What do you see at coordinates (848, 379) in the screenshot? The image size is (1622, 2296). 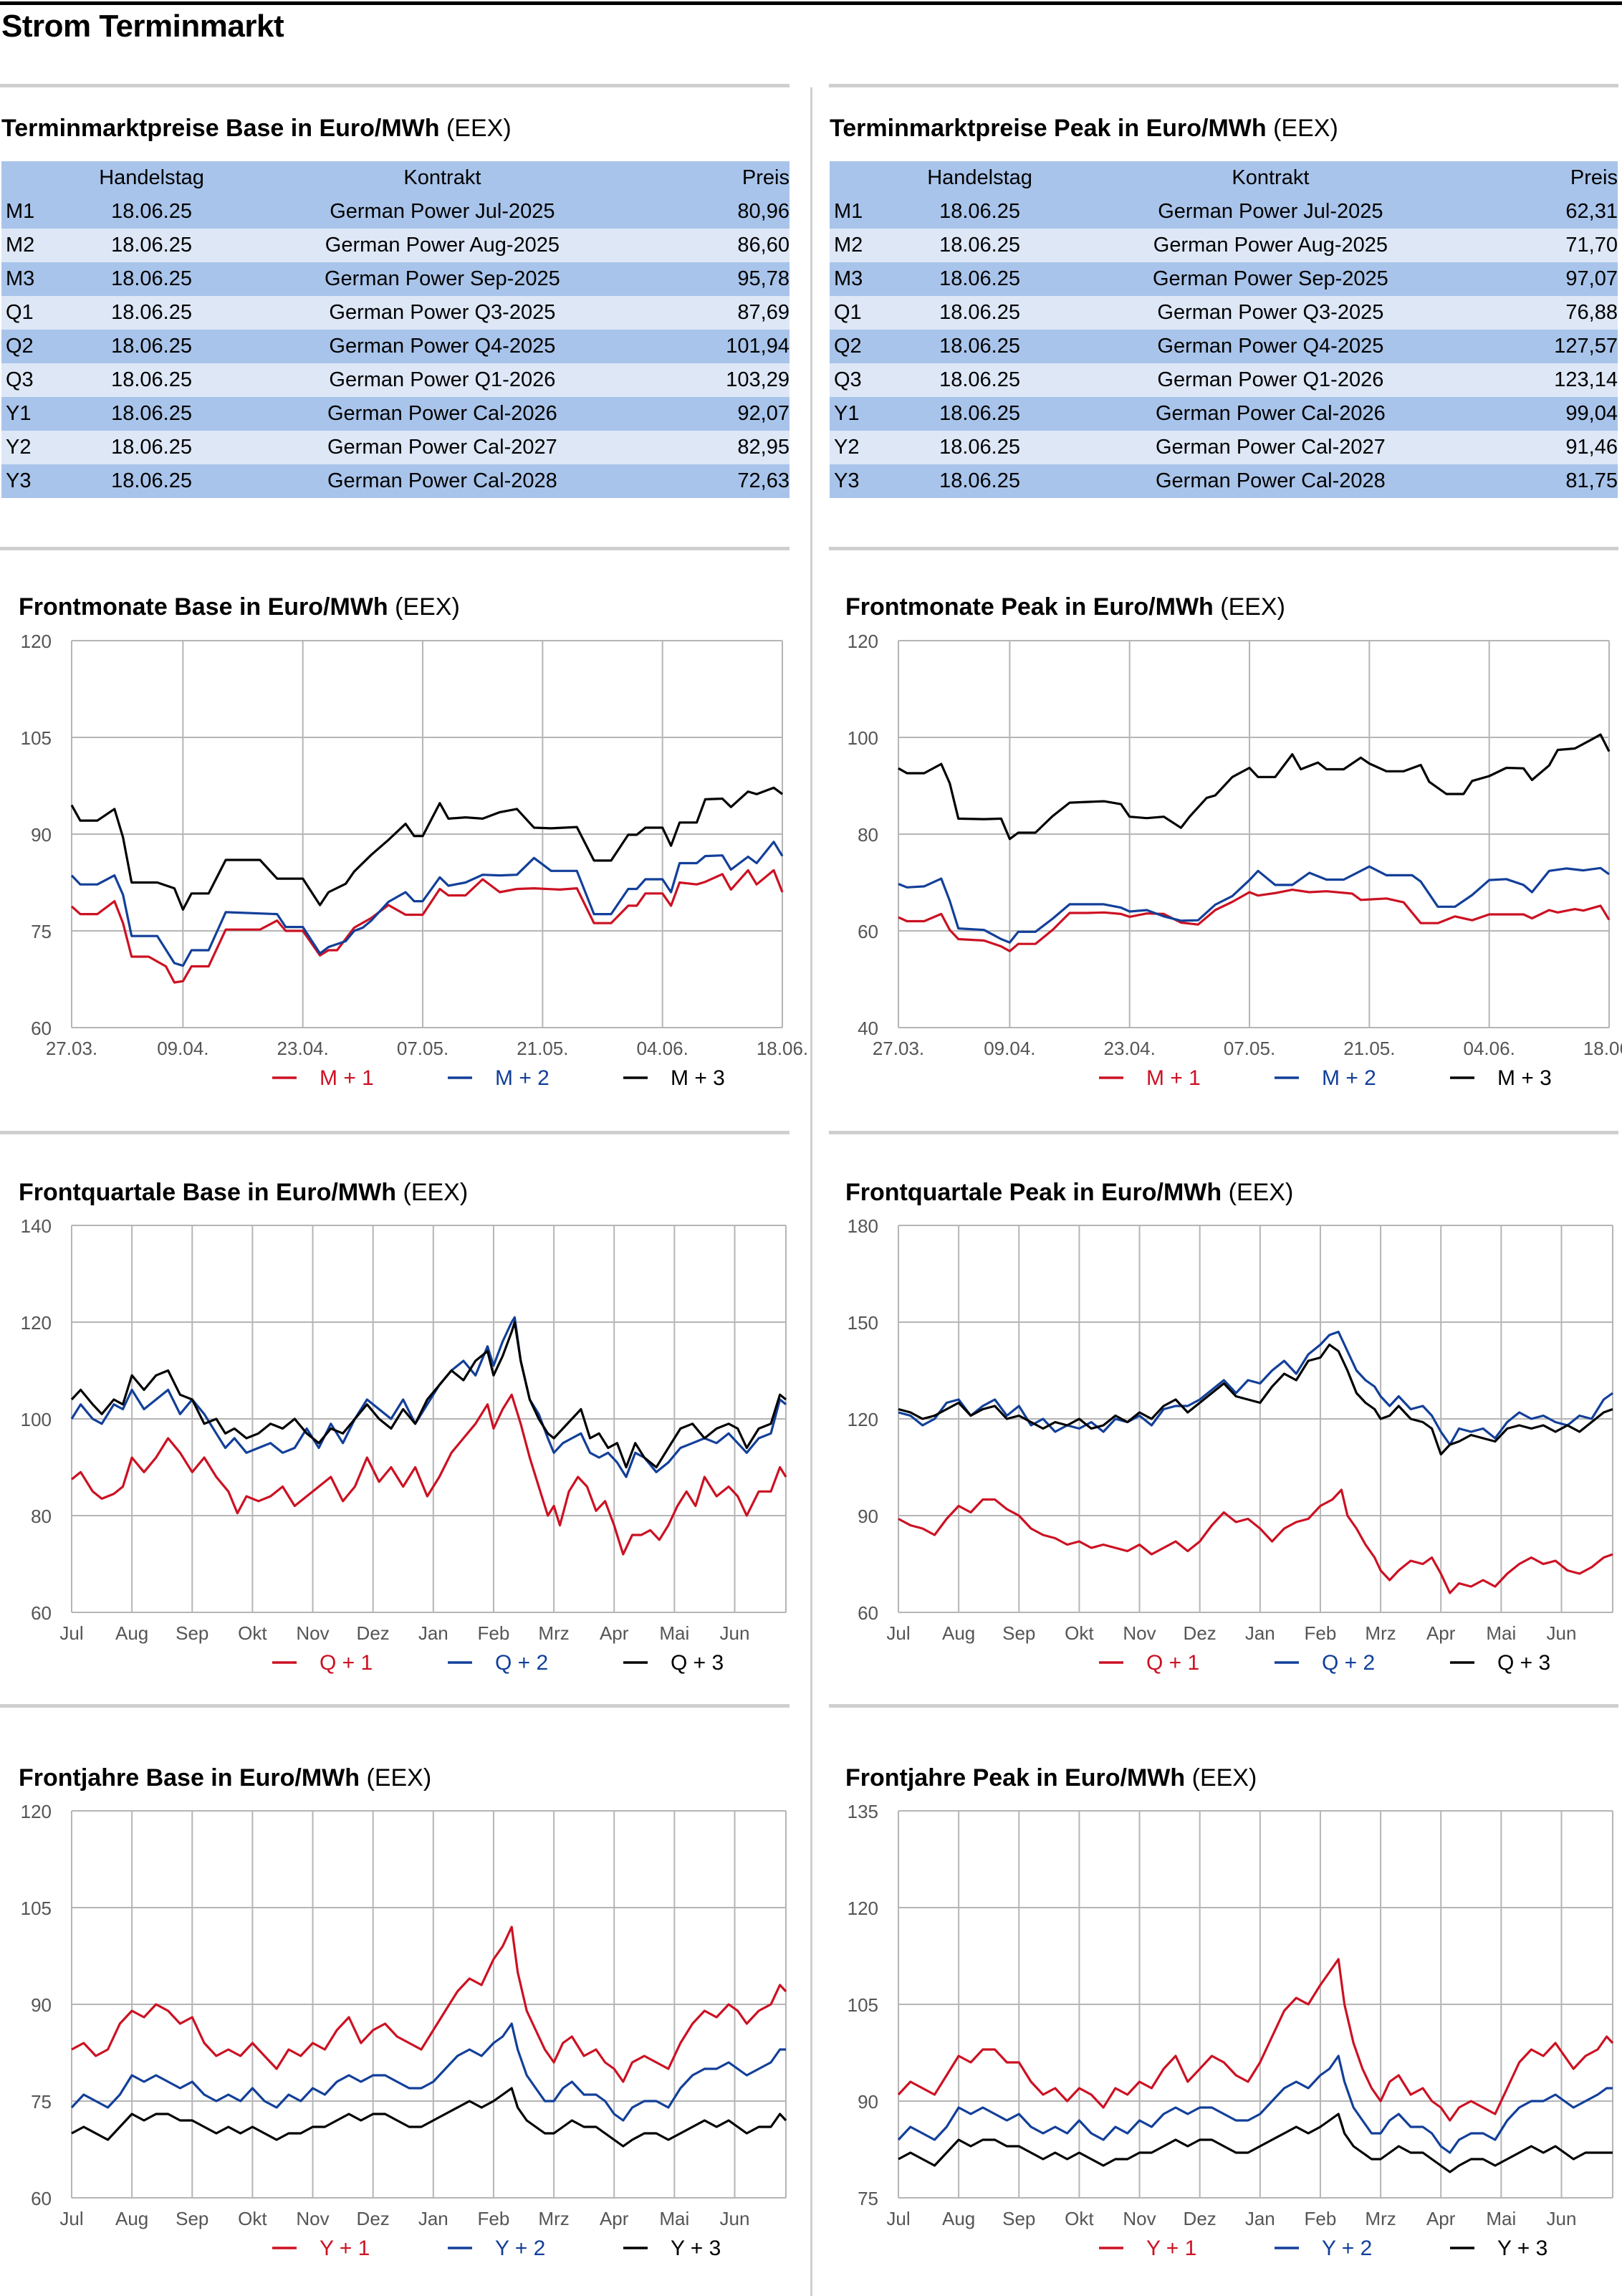 I see `cell-id: Q3` at bounding box center [848, 379].